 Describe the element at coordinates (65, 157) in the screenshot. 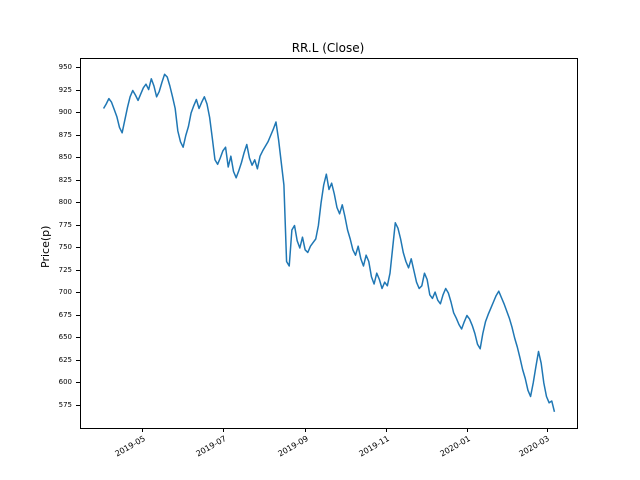

I see `y-tick-label: 850` at that location.